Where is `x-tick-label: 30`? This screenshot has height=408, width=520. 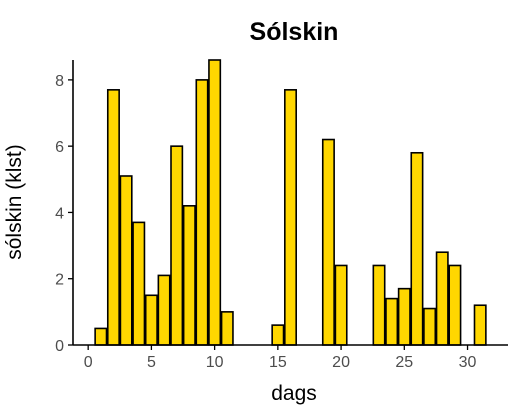
x-tick-label: 30 is located at coordinates (468, 362).